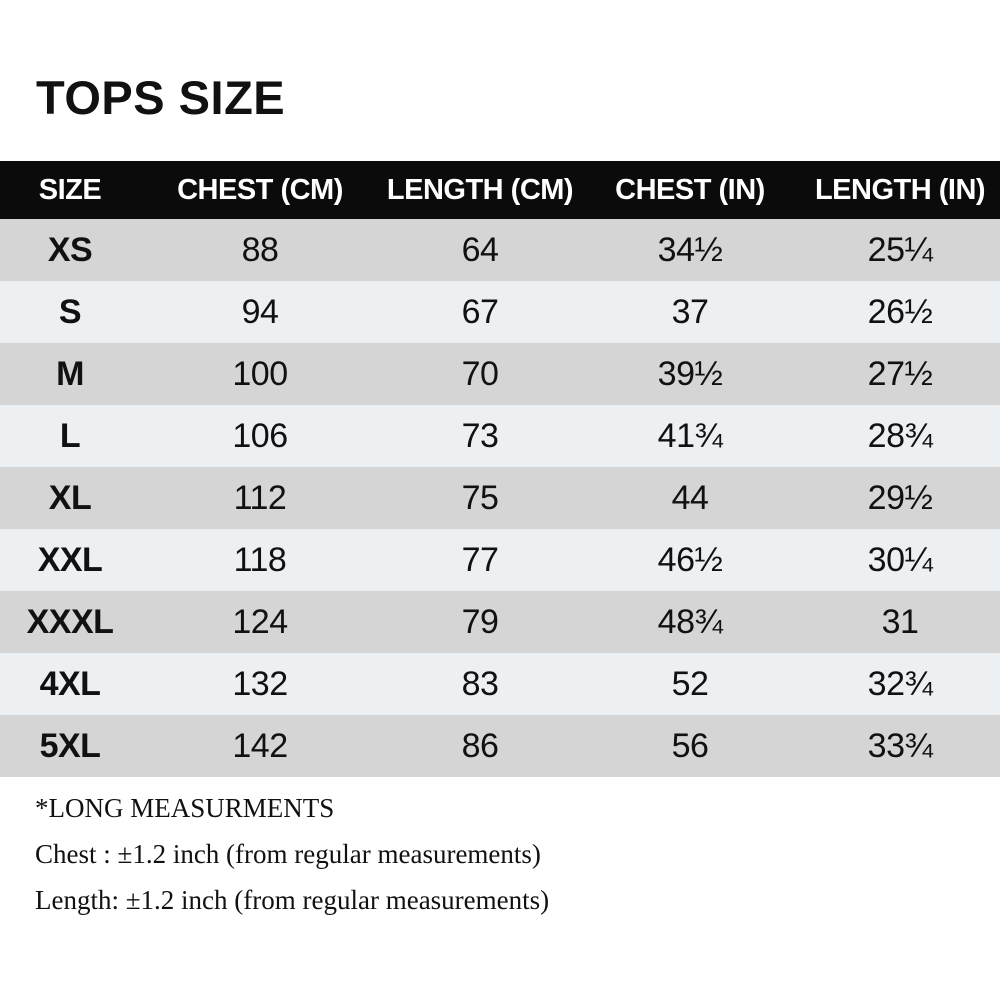 This screenshot has height=1000, width=1000. What do you see at coordinates (690, 560) in the screenshot?
I see `measurement-cell: 46½` at bounding box center [690, 560].